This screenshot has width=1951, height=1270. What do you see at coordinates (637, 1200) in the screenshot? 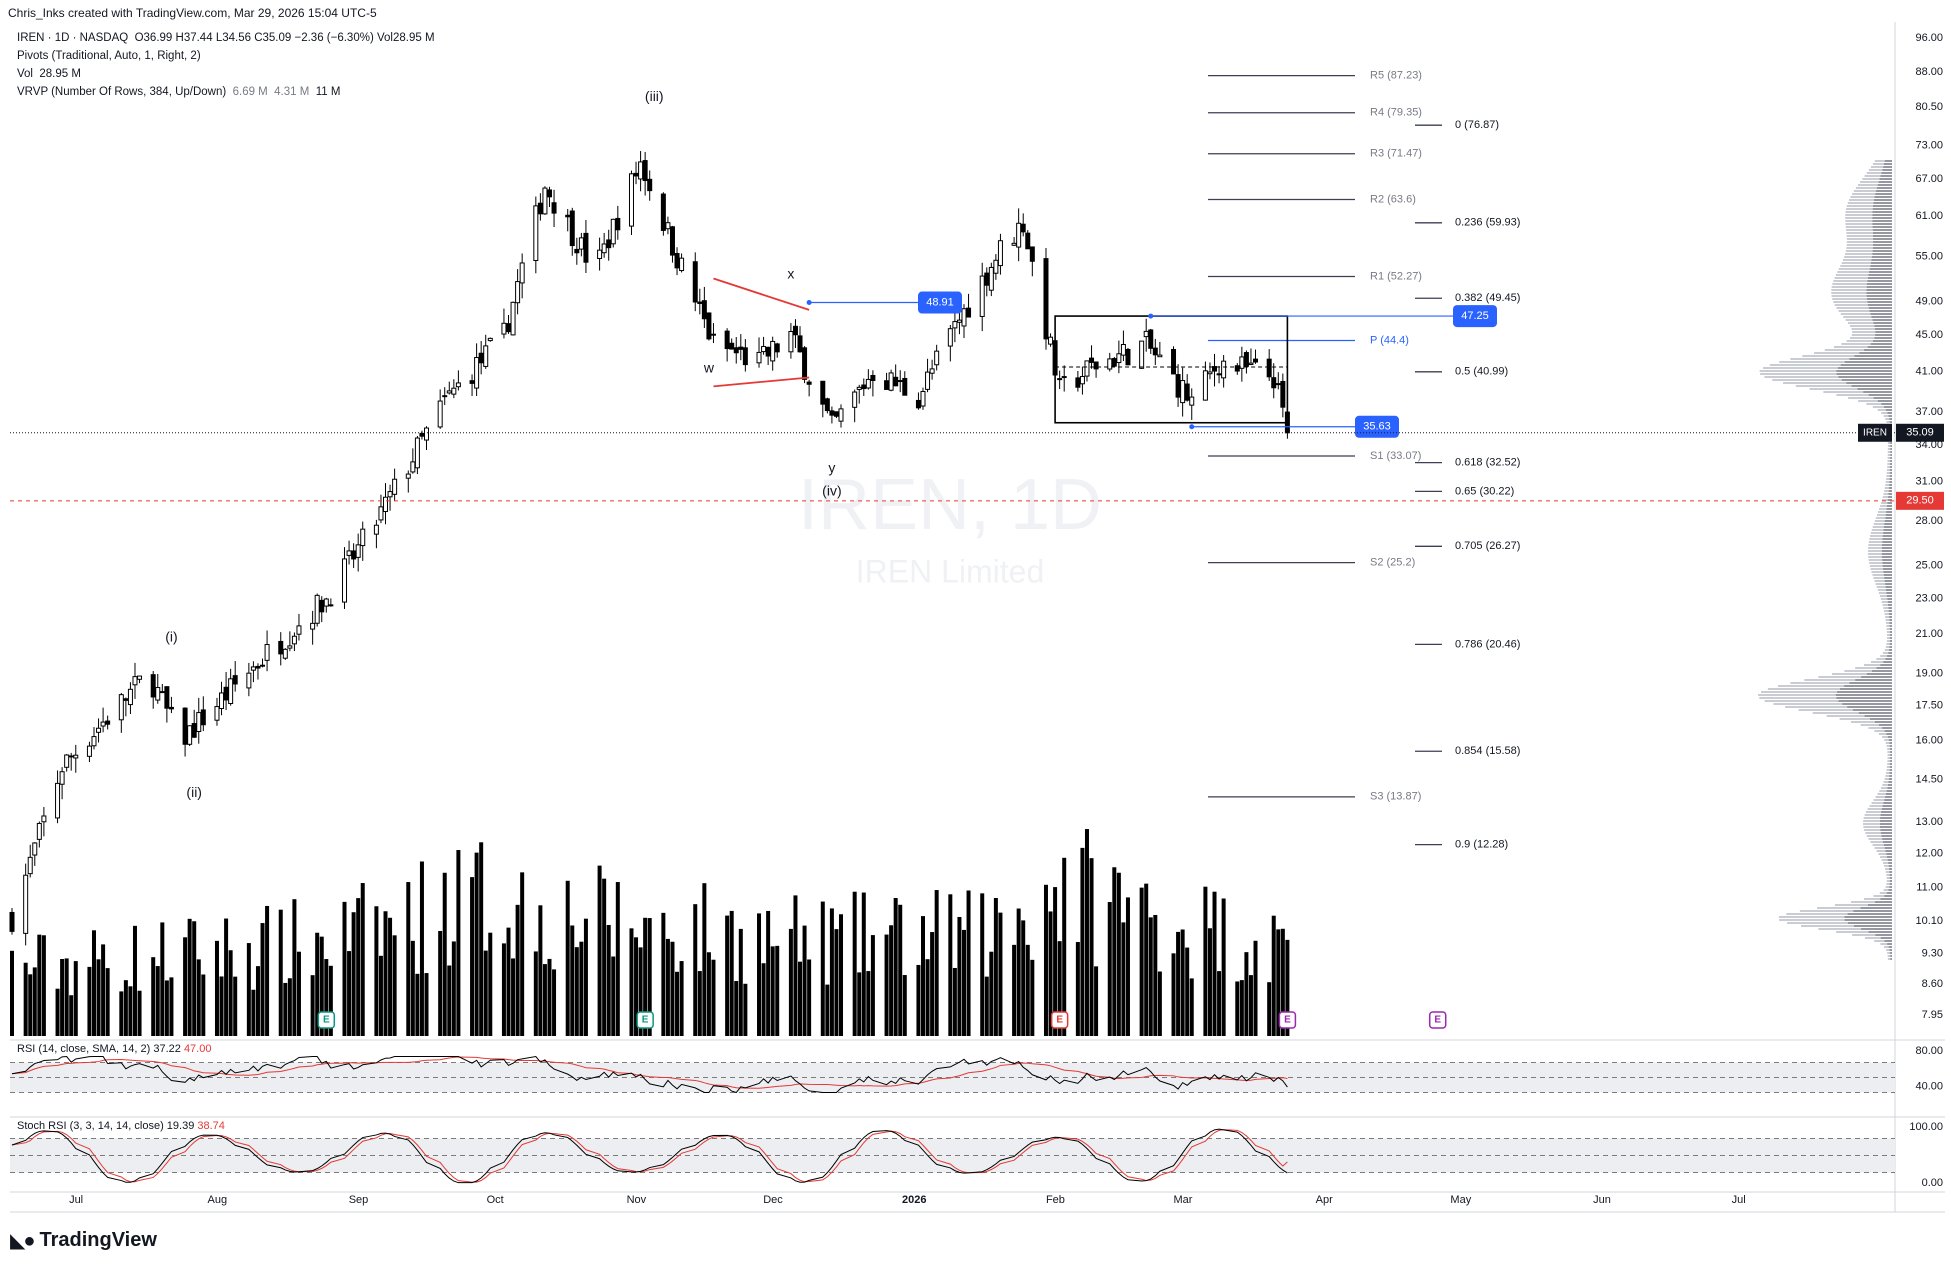
I see `time-axis-tick: Nov` at bounding box center [637, 1200].